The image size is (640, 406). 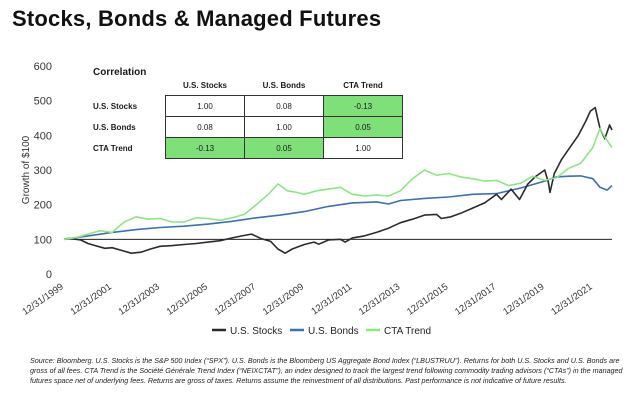 What do you see at coordinates (91, 299) in the screenshot?
I see `x-tick-label: 12/31/2001` at bounding box center [91, 299].